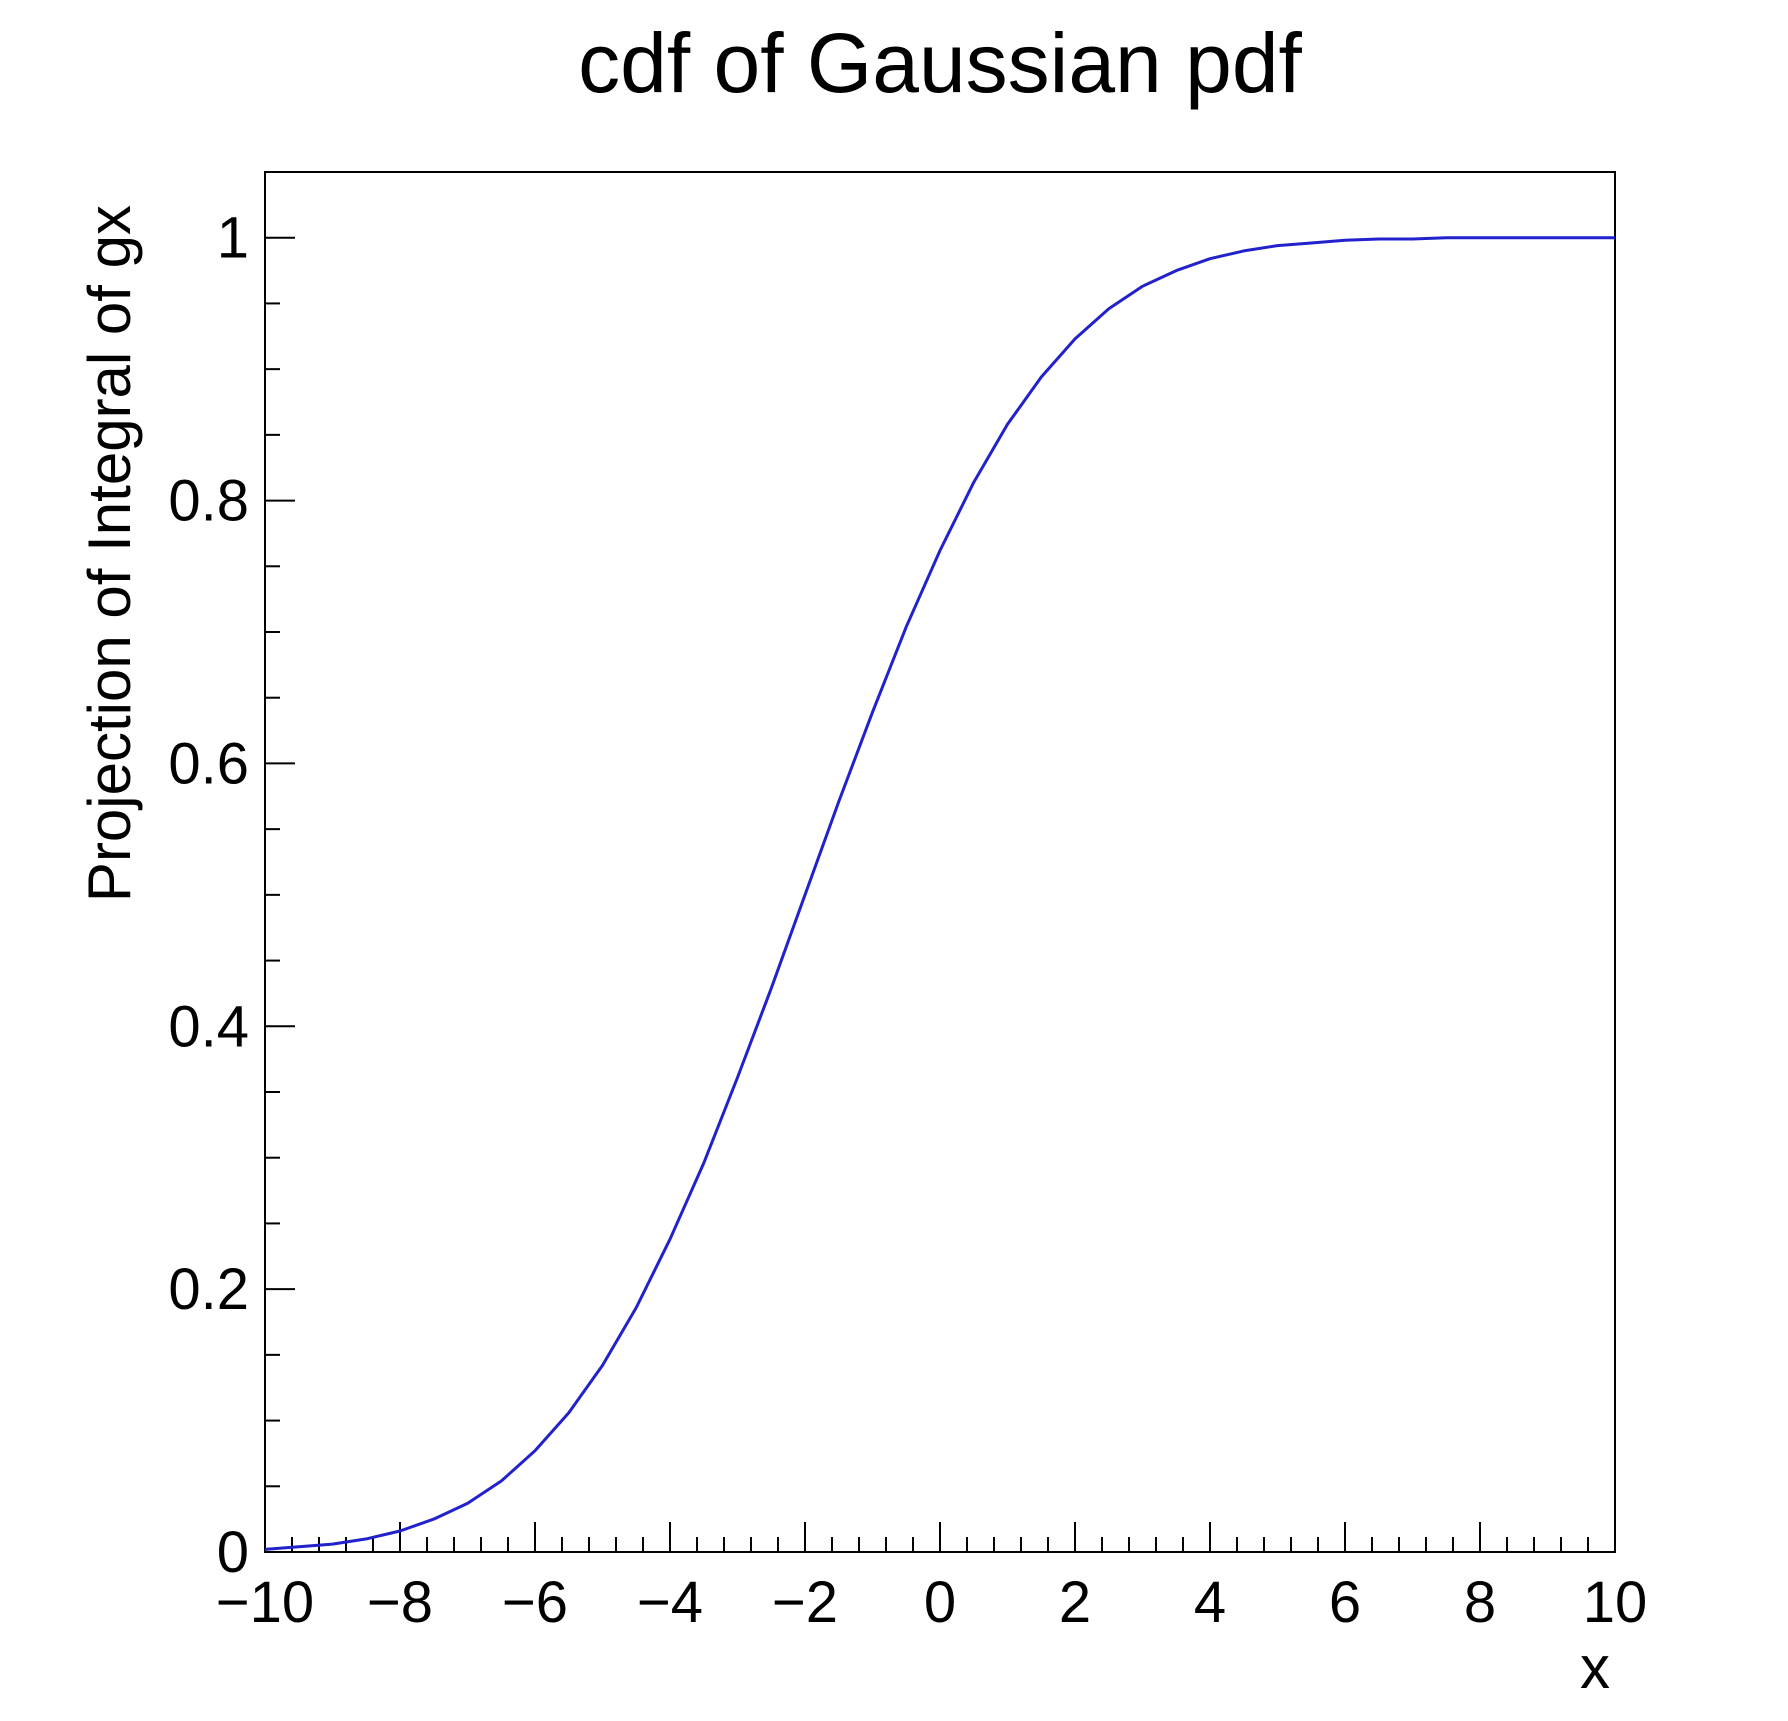  Describe the element at coordinates (208, 501) in the screenshot. I see `y-tick-label: 0.8` at that location.